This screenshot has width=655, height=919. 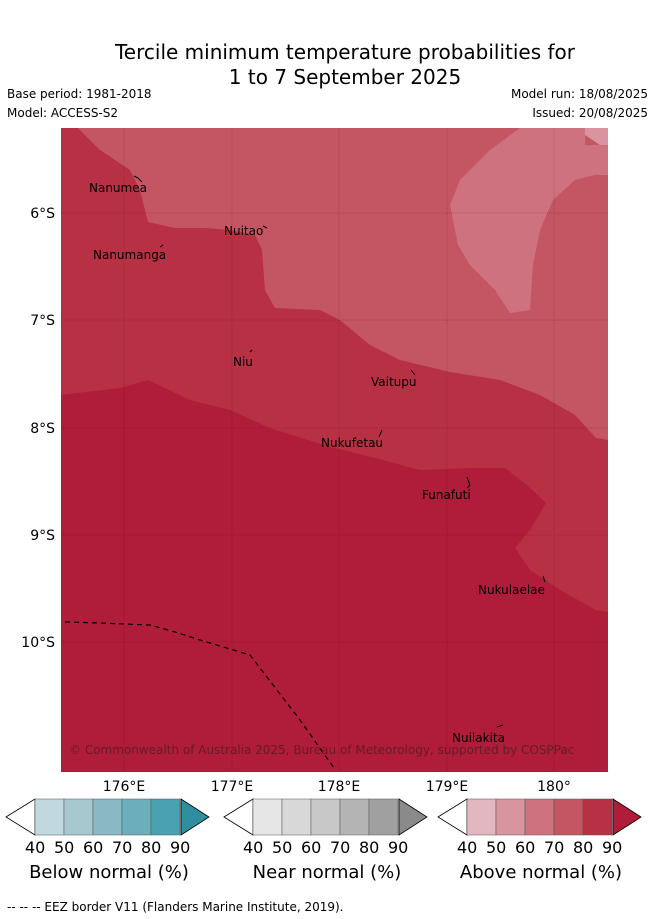 What do you see at coordinates (42, 536) in the screenshot?
I see `lat-label: 9°S` at bounding box center [42, 536].